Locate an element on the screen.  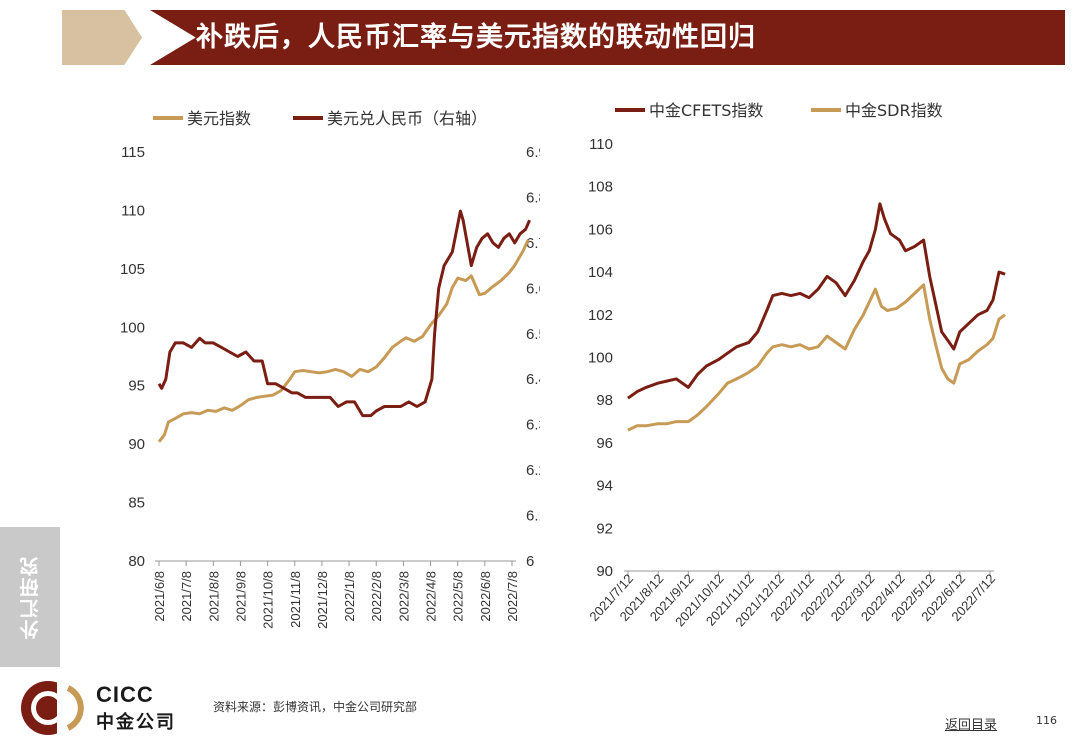
y-axis-left: 90 92 94 96 98 100 102 104 106 108 110 is located at coordinates (600, 358).